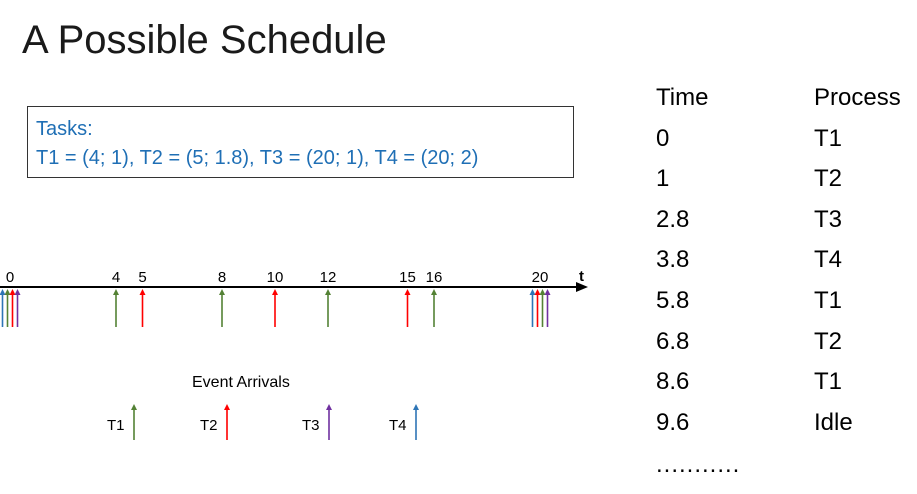 This screenshot has height=494, width=917. I want to click on process-cell: Idle, so click(833, 422).